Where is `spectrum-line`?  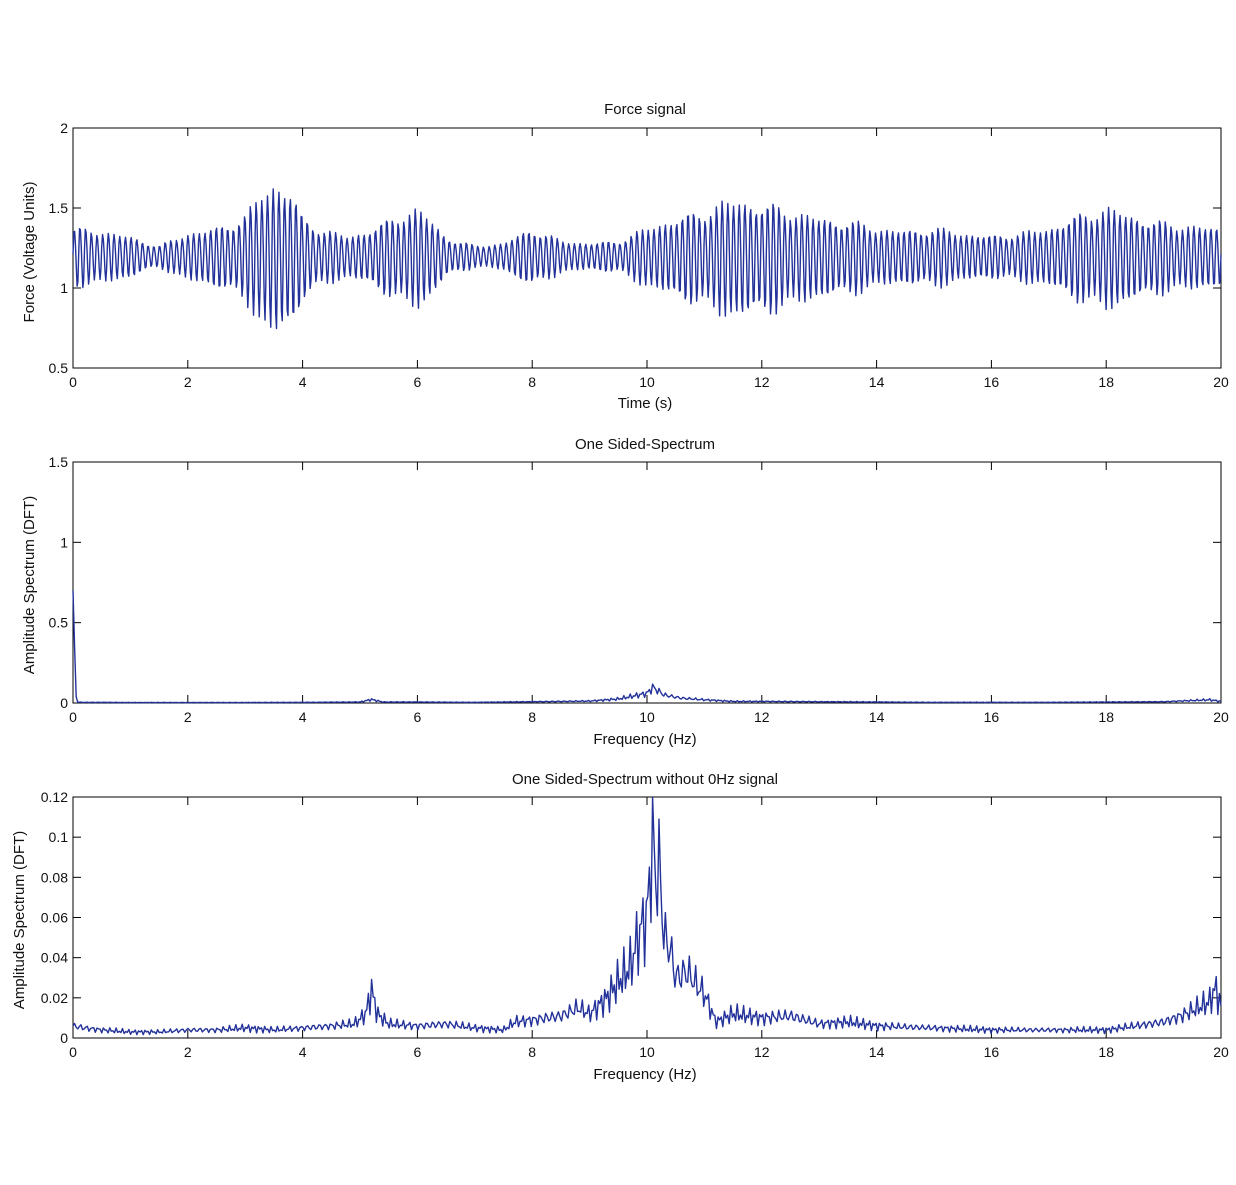
spectrum-line is located at coordinates (647, 647).